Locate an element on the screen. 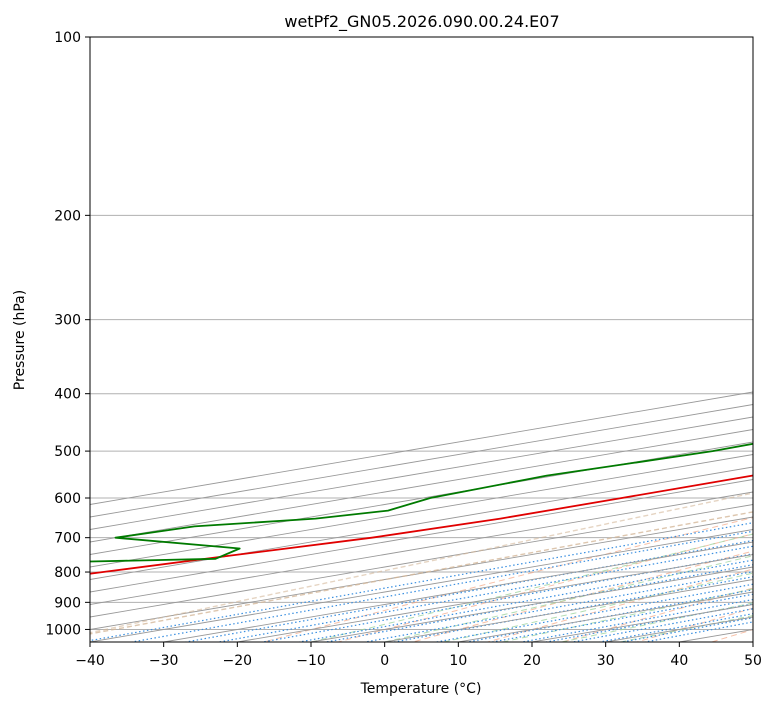  y-tick-label: 1000 is located at coordinates (63, 630).